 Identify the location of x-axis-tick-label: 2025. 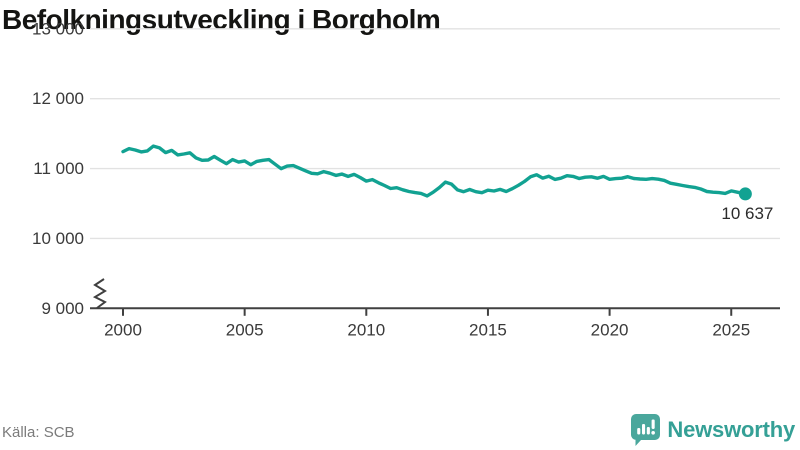
(731, 329).